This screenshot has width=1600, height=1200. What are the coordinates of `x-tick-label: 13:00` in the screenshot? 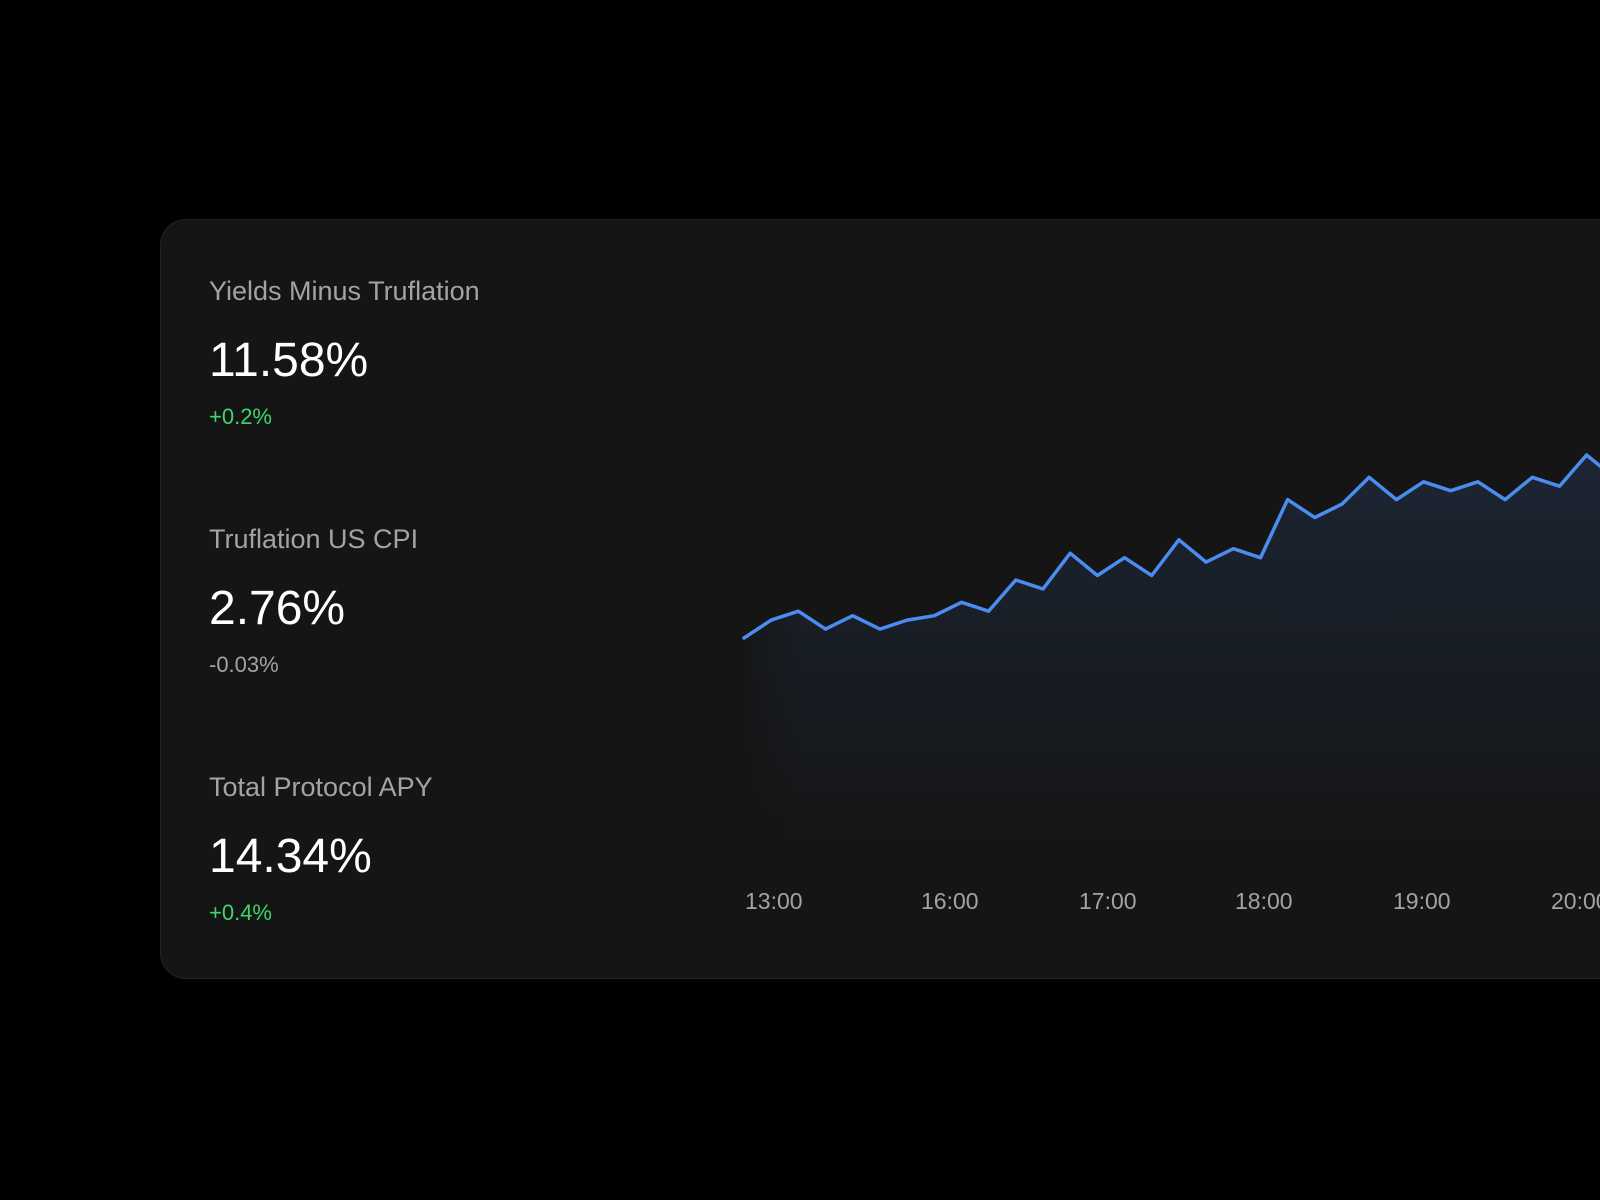 It's located at (774, 901).